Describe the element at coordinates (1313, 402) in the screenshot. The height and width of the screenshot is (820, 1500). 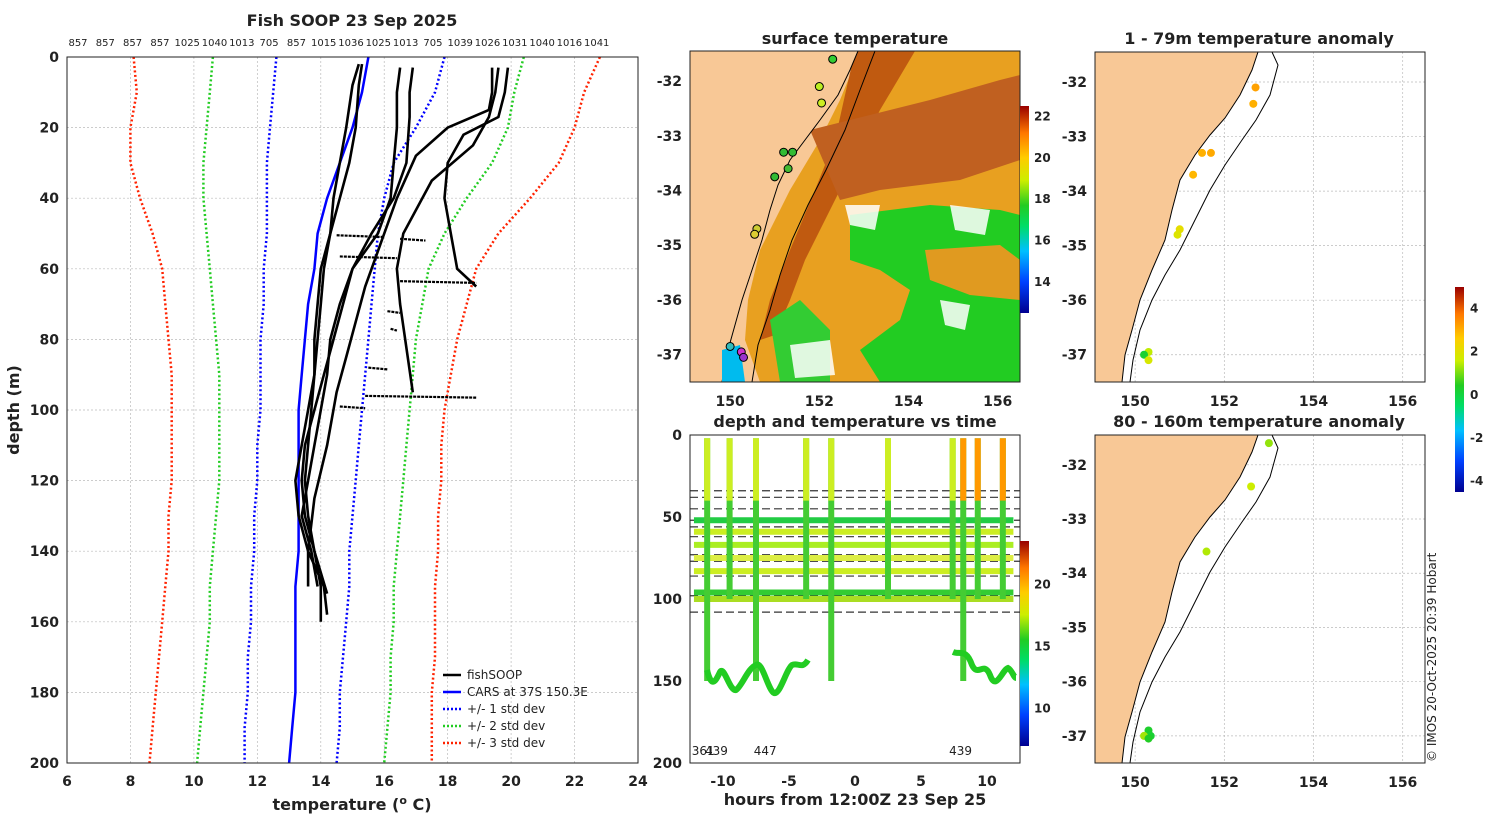
I see `anomaly-shallow-x-tick: 154` at that location.